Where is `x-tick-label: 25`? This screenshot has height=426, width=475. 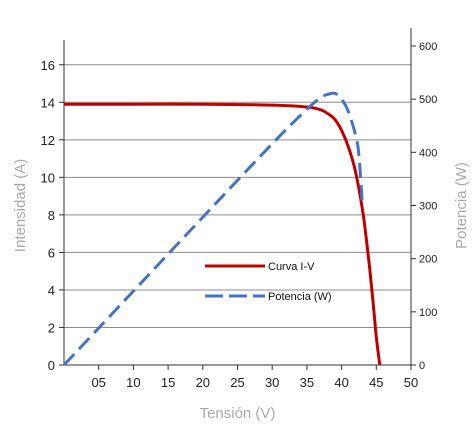
x-tick-label: 25 is located at coordinates (237, 382).